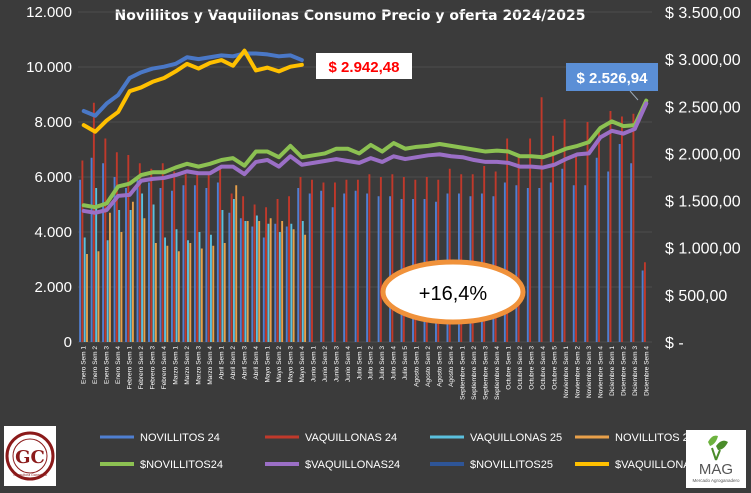 The height and width of the screenshot is (493, 751). What do you see at coordinates (486, 373) in the screenshot?
I see `x-tick-label: Septiembre Sem 3` at bounding box center [486, 373].